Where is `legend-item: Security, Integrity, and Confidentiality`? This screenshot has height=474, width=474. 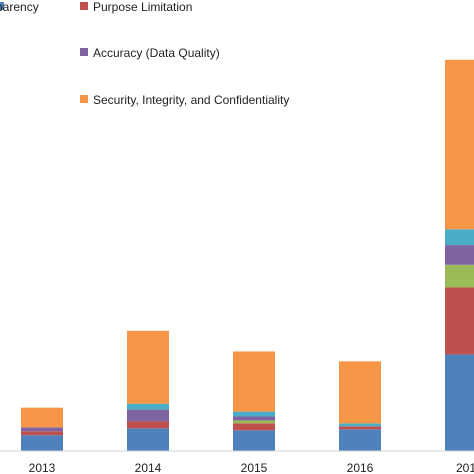
legend-item: Security, Integrity, and Confidentiality is located at coordinates (184, 100).